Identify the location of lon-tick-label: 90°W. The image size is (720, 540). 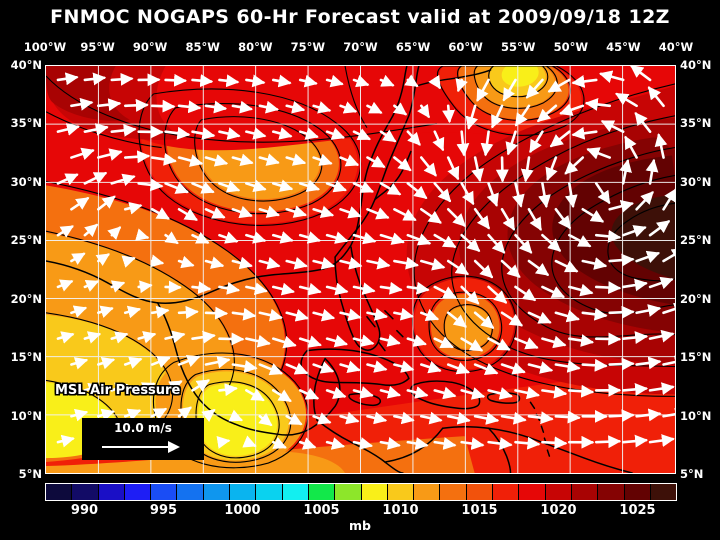
(150, 47).